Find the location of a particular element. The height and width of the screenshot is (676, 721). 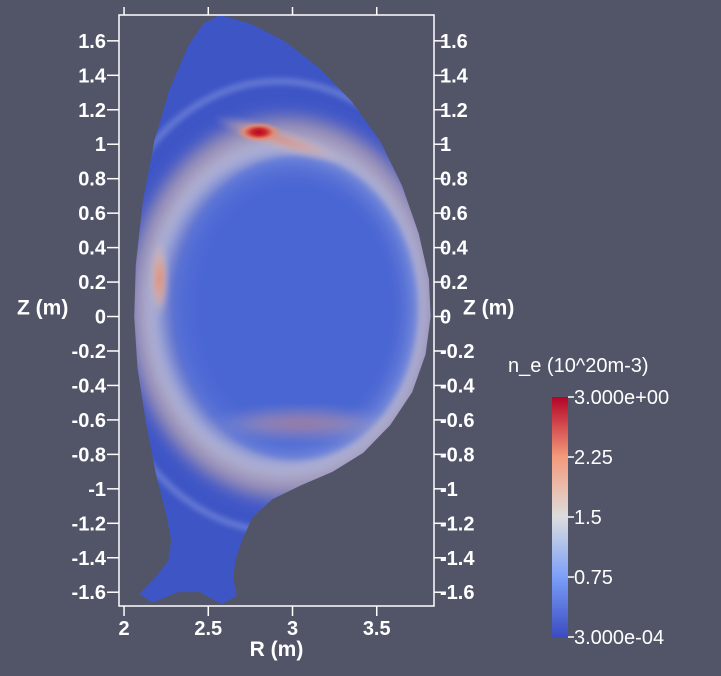

x-tick-label: 2.5 is located at coordinates (208, 629).